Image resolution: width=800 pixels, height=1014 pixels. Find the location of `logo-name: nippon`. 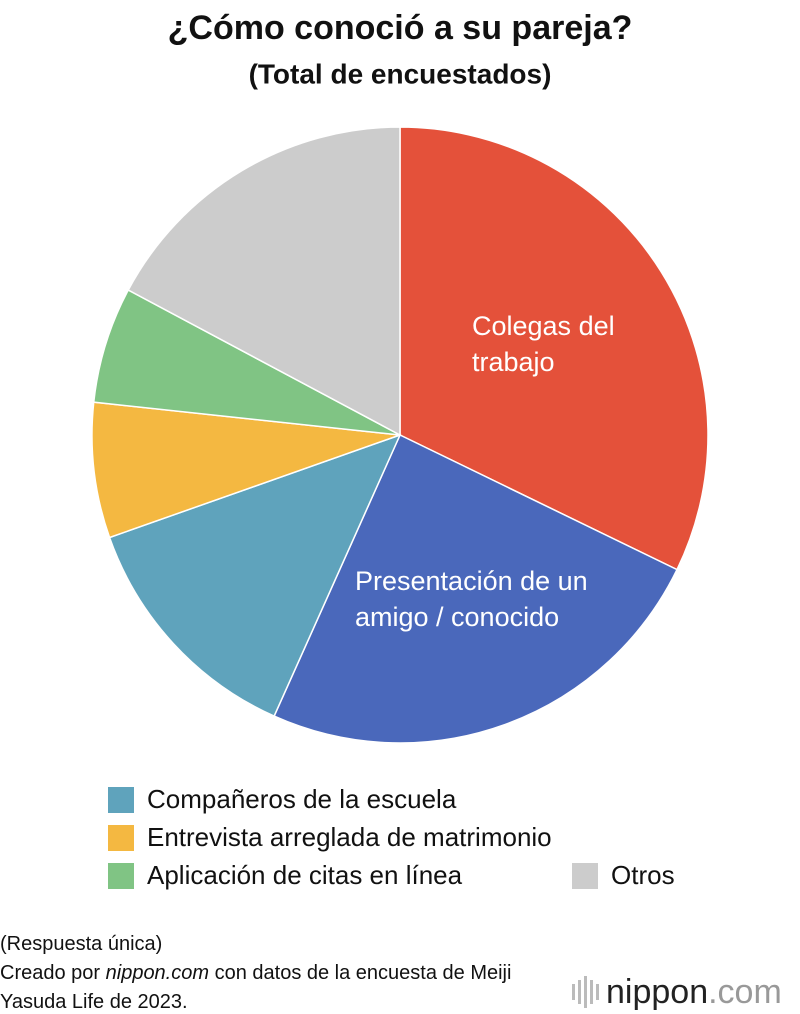

logo-name: nippon is located at coordinates (657, 992).